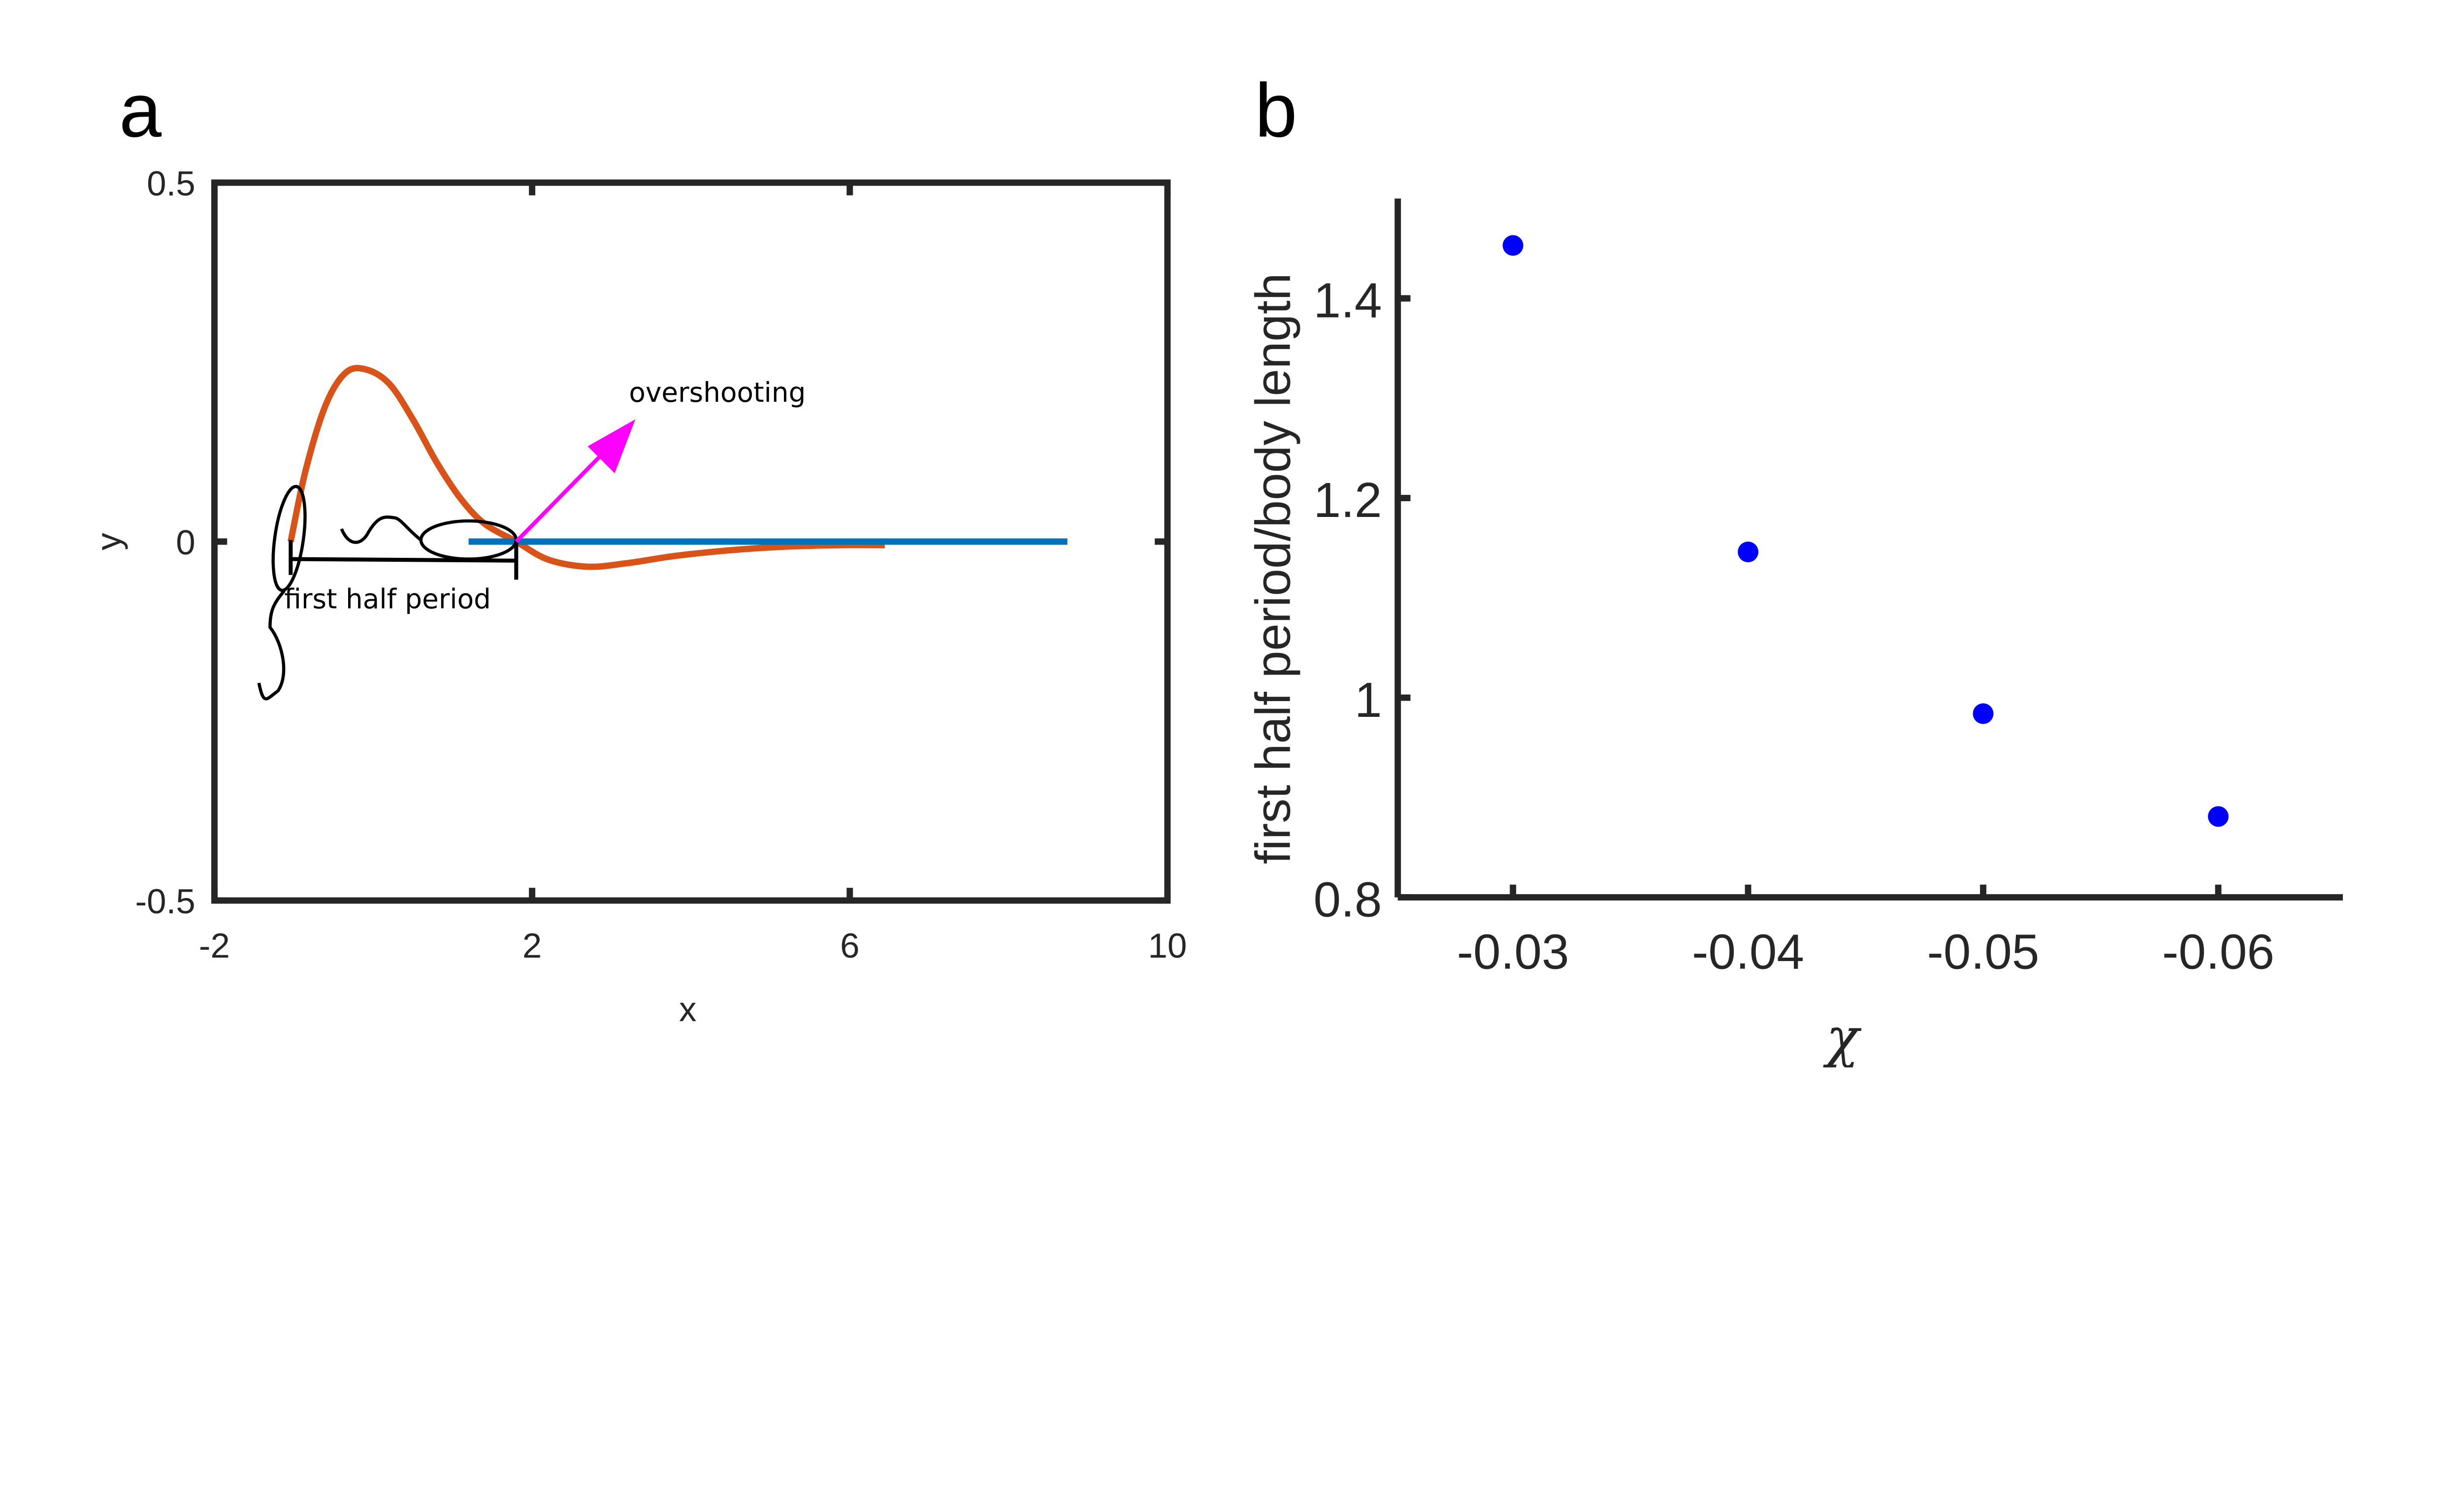  What do you see at coordinates (387, 598) in the screenshot?
I see `annotation-first-half-period: first half period` at bounding box center [387, 598].